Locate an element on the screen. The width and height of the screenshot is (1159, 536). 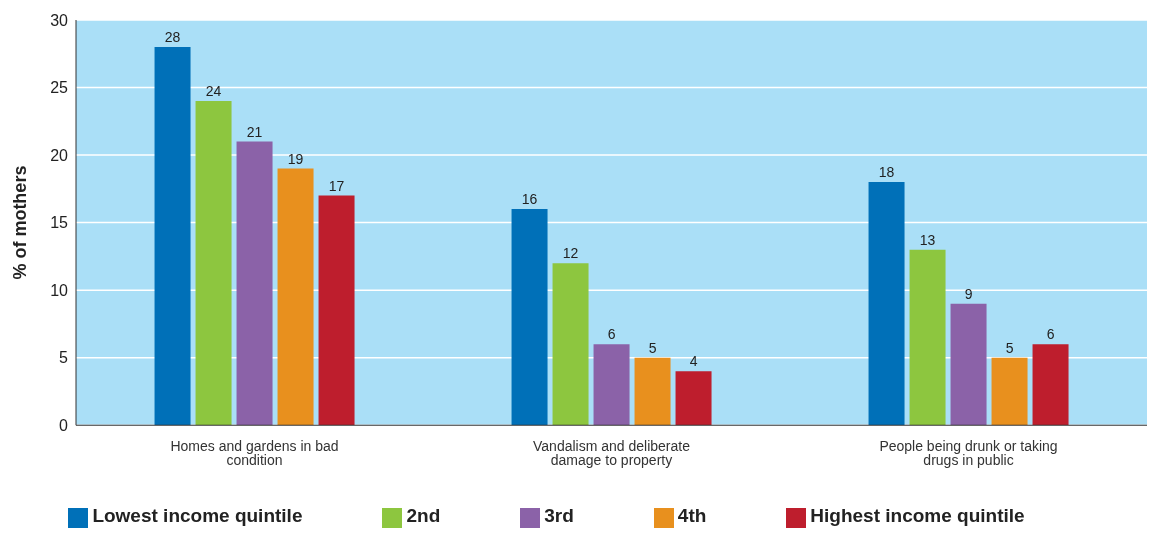
data-label: 16 is located at coordinates (529, 199).